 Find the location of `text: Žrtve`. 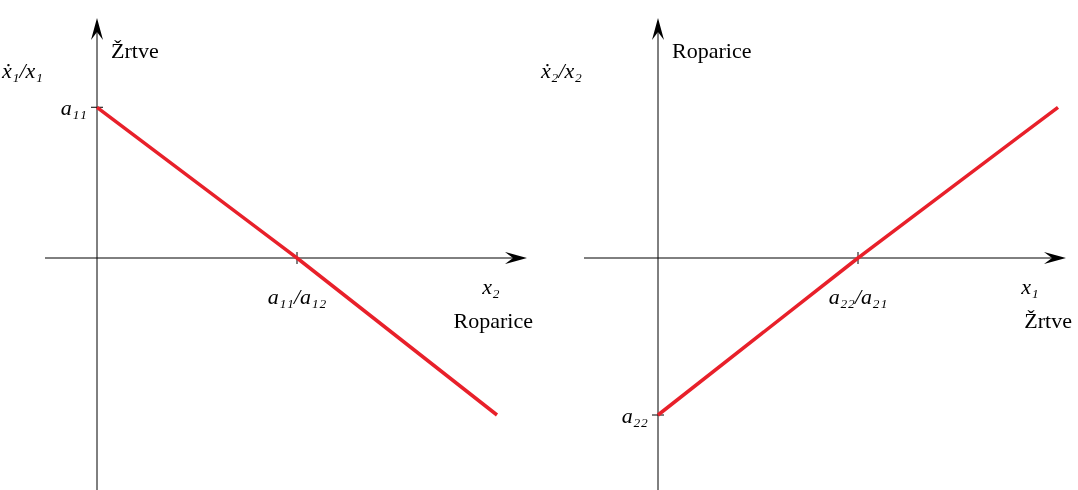

text: Žrtve is located at coordinates (135, 50).